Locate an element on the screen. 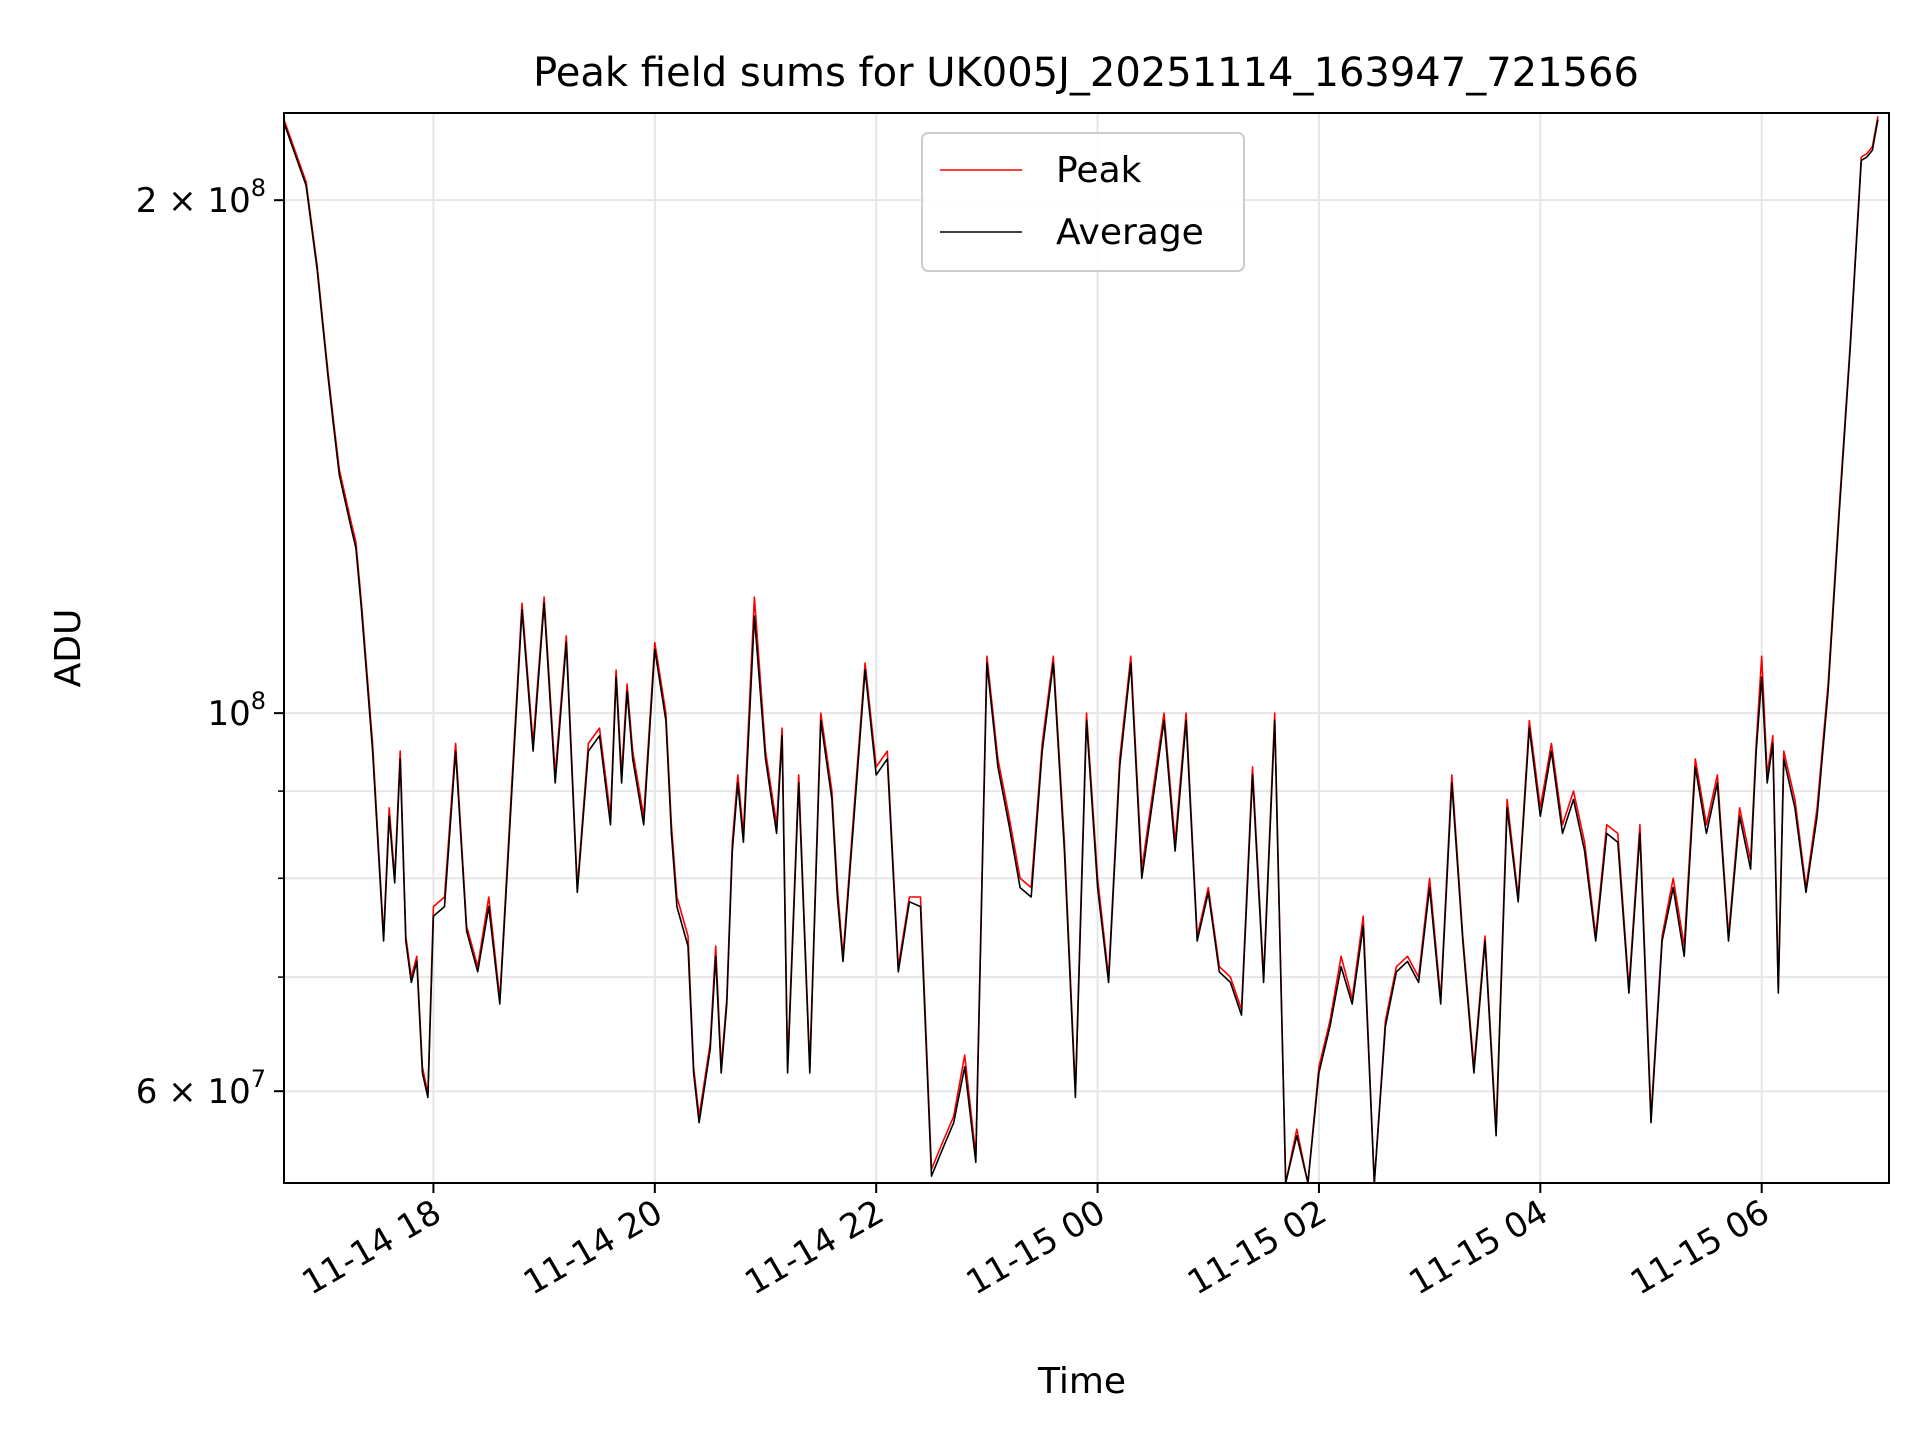 Image resolution: width=1920 pixels, height=1440 pixels. legend-box is located at coordinates (1083, 202).